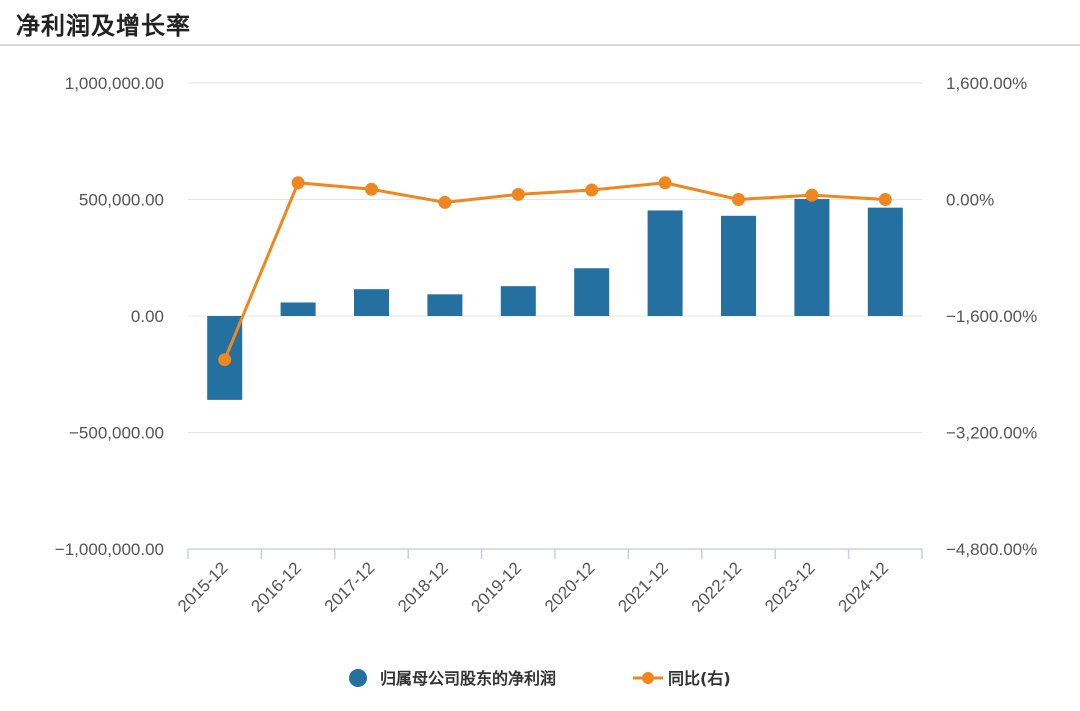 The width and height of the screenshot is (1080, 711). What do you see at coordinates (991, 316) in the screenshot?
I see `right-tick-label: −1,600.00%` at bounding box center [991, 316].